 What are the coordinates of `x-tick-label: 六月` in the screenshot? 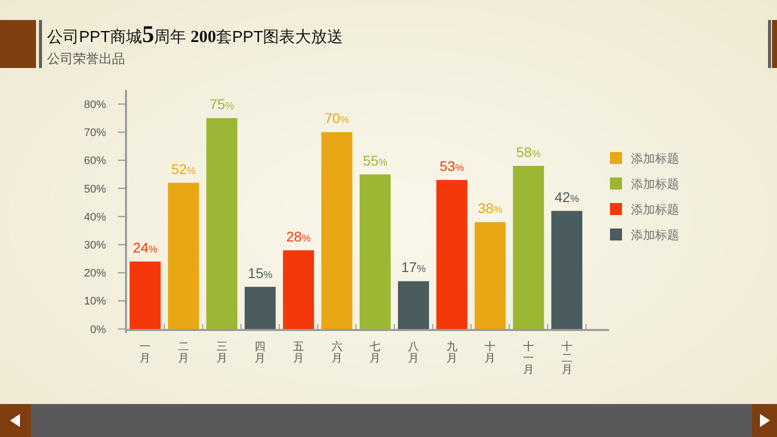 It's located at (336, 352).